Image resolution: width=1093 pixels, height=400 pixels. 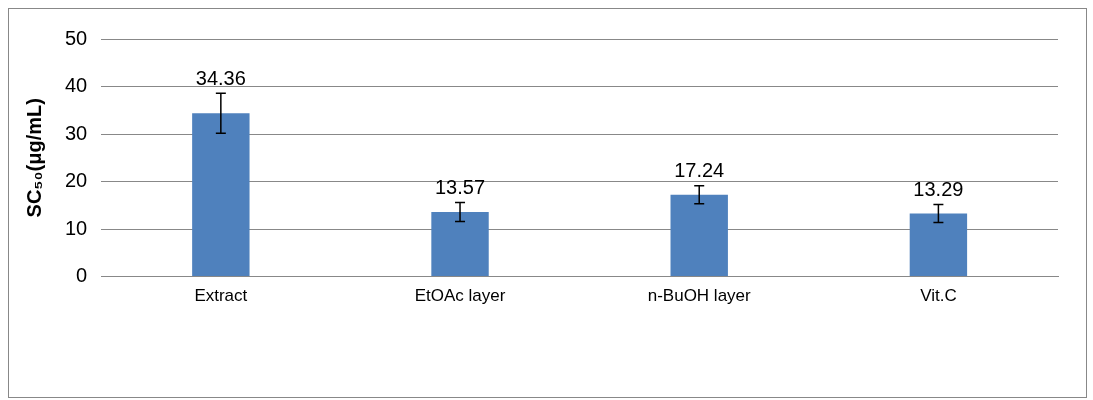 What do you see at coordinates (460, 296) in the screenshot?
I see `x-tick-label: EtOAc layer` at bounding box center [460, 296].